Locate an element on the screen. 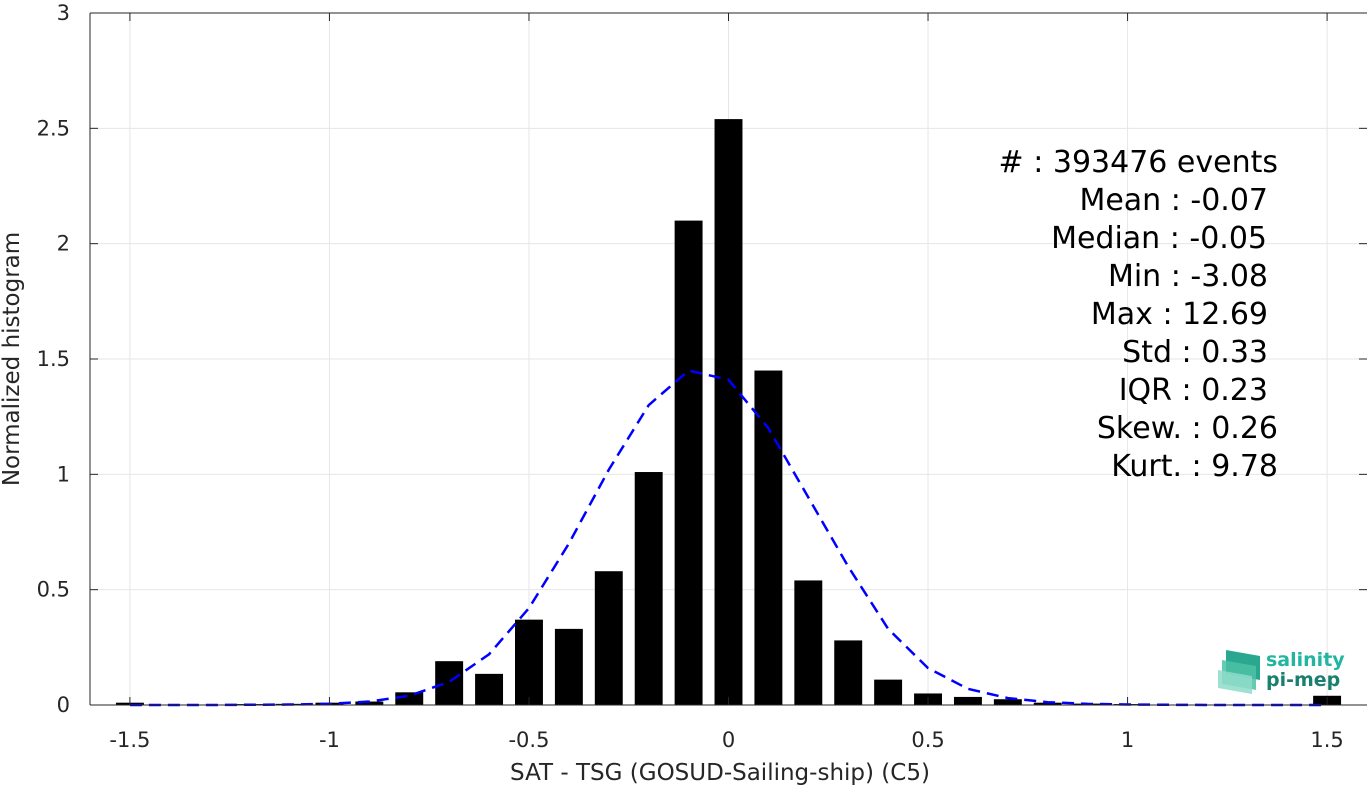 The width and height of the screenshot is (1367, 787). stat-line: # : 393476 events is located at coordinates (1138, 162).